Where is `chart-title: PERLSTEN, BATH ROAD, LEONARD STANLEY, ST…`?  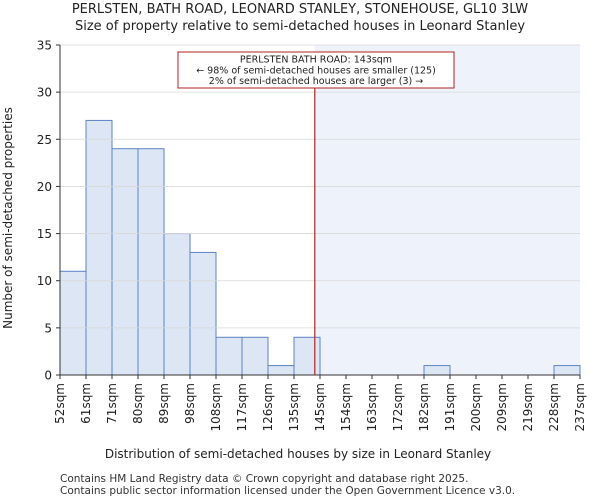
chart-title: PERLSTEN, BATH ROAD, LEONARD STANLEY, ST… is located at coordinates (300, 9).